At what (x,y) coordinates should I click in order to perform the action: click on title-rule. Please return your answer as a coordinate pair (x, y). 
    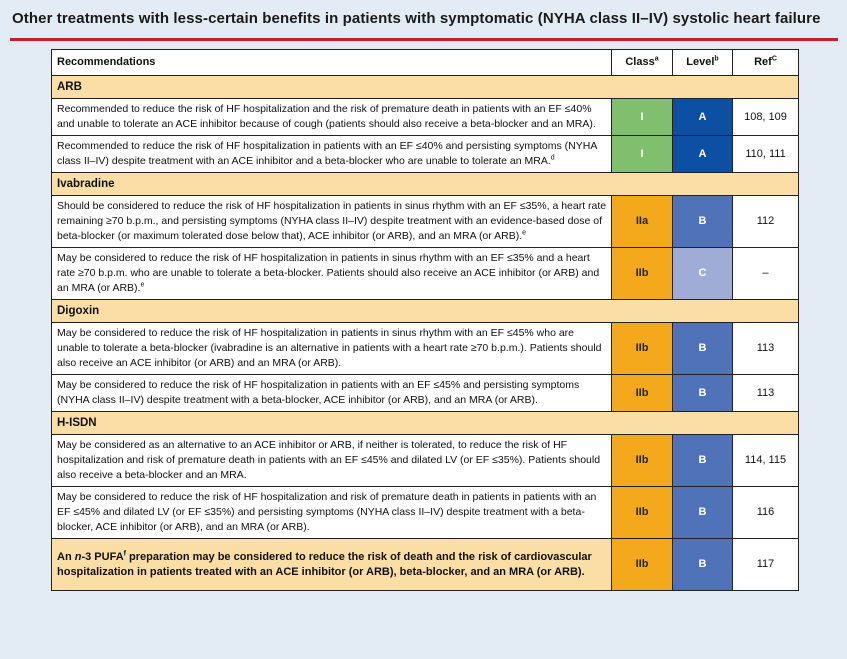
    Looking at the image, I should click on (424, 39).